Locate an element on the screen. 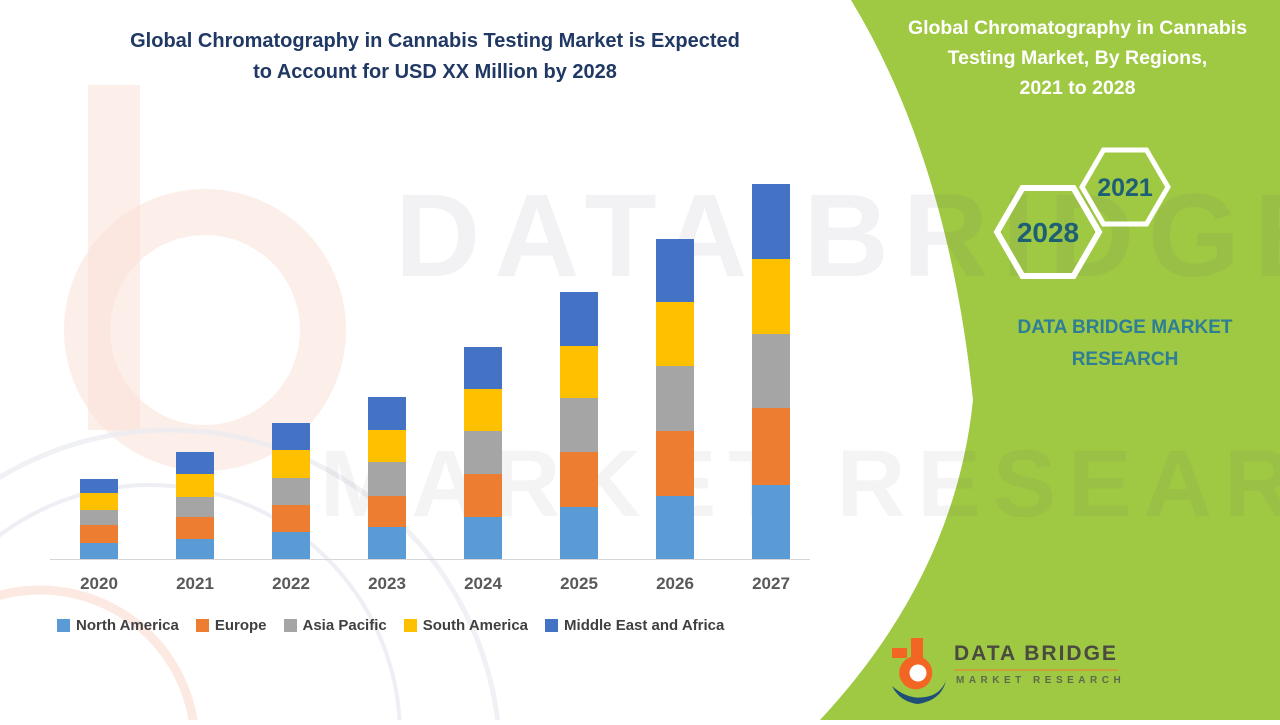  legend-item: South America is located at coordinates (466, 625).